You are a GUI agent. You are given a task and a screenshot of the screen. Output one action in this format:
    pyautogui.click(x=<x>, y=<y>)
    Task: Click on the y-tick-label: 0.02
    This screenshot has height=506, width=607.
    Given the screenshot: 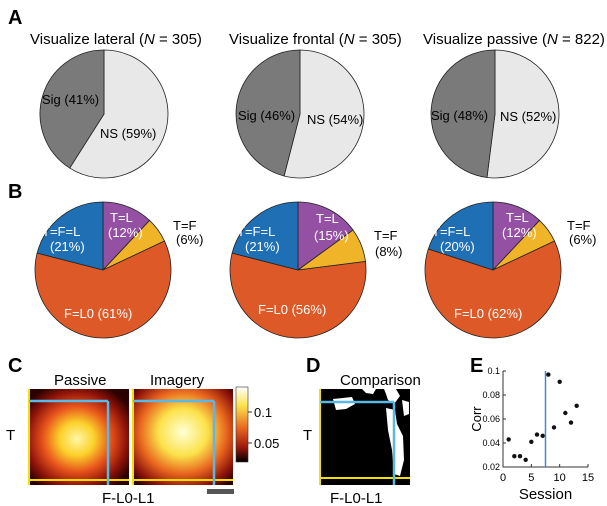 What is the action you would take?
    pyautogui.click(x=491, y=467)
    